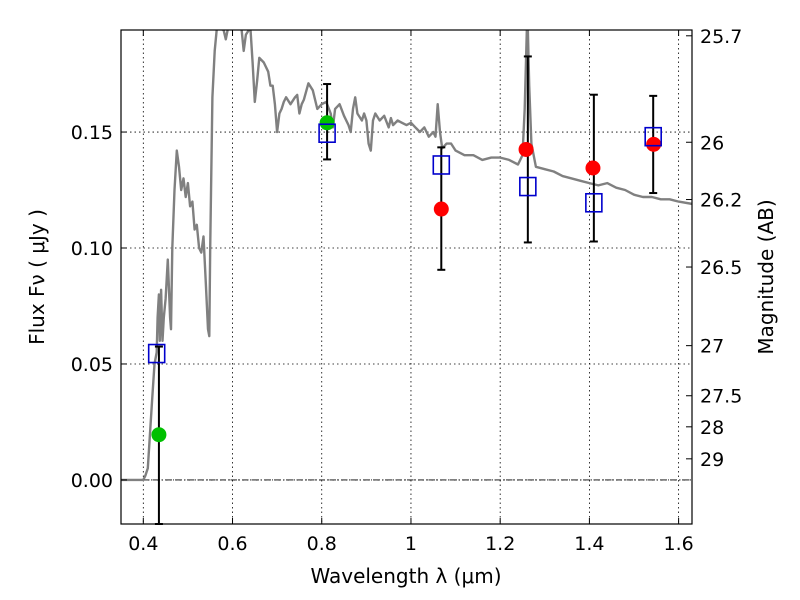  Describe the element at coordinates (411, 544) in the screenshot. I see `x-tick-label: 1` at that location.